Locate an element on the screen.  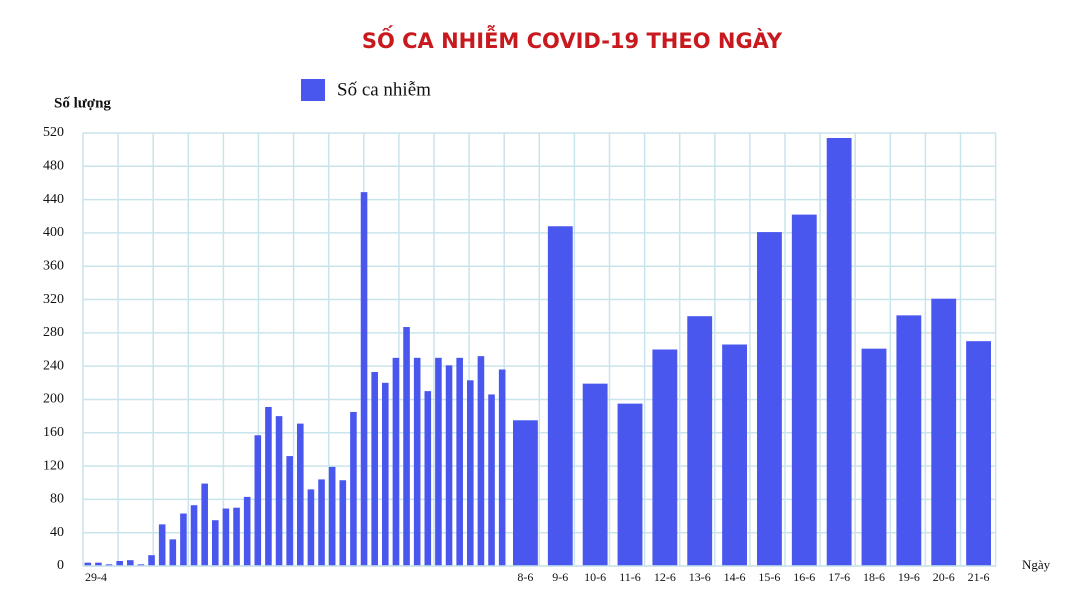
y-tick-label: 240 is located at coordinates (53, 365).